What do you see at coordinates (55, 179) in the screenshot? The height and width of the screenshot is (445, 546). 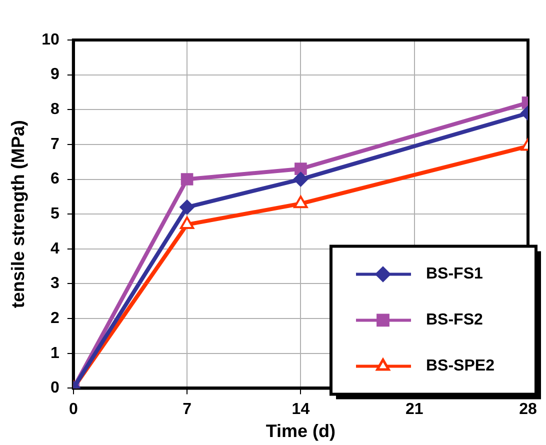 I see `y-tick-label: 6` at bounding box center [55, 179].